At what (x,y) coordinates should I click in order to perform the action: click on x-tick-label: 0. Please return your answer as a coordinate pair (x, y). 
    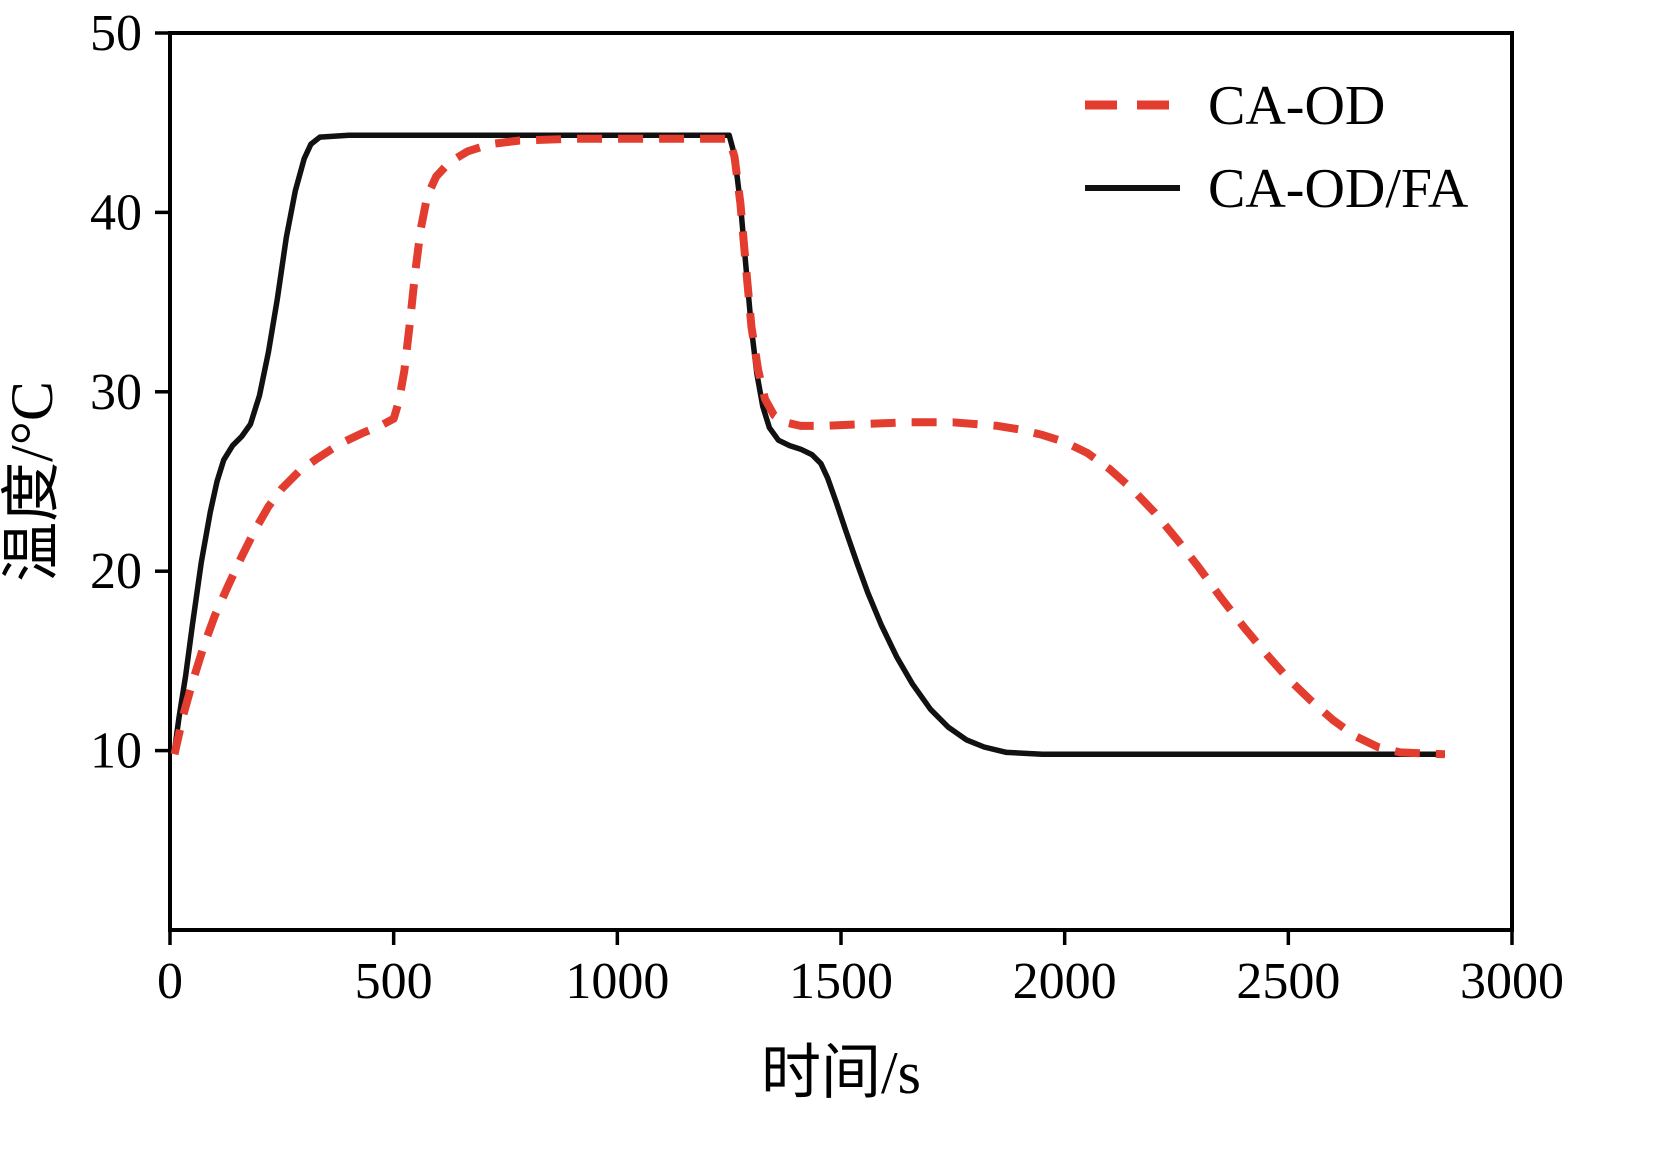
    Looking at the image, I should click on (170, 981).